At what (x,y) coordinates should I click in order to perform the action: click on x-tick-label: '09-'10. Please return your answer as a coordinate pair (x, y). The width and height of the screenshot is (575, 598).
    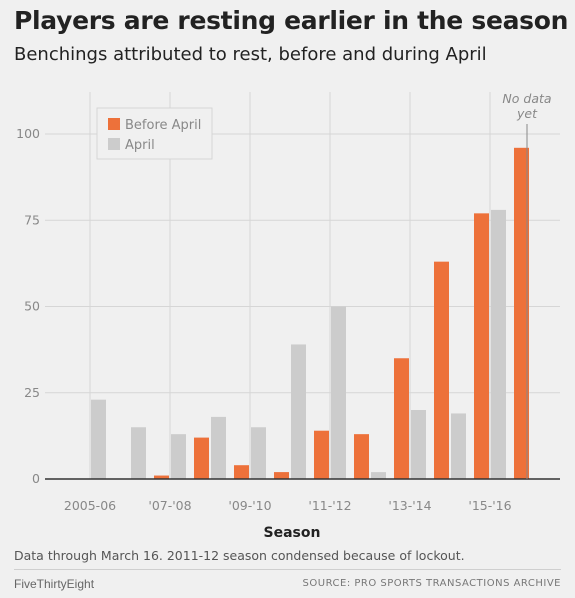
    Looking at the image, I should click on (249, 505).